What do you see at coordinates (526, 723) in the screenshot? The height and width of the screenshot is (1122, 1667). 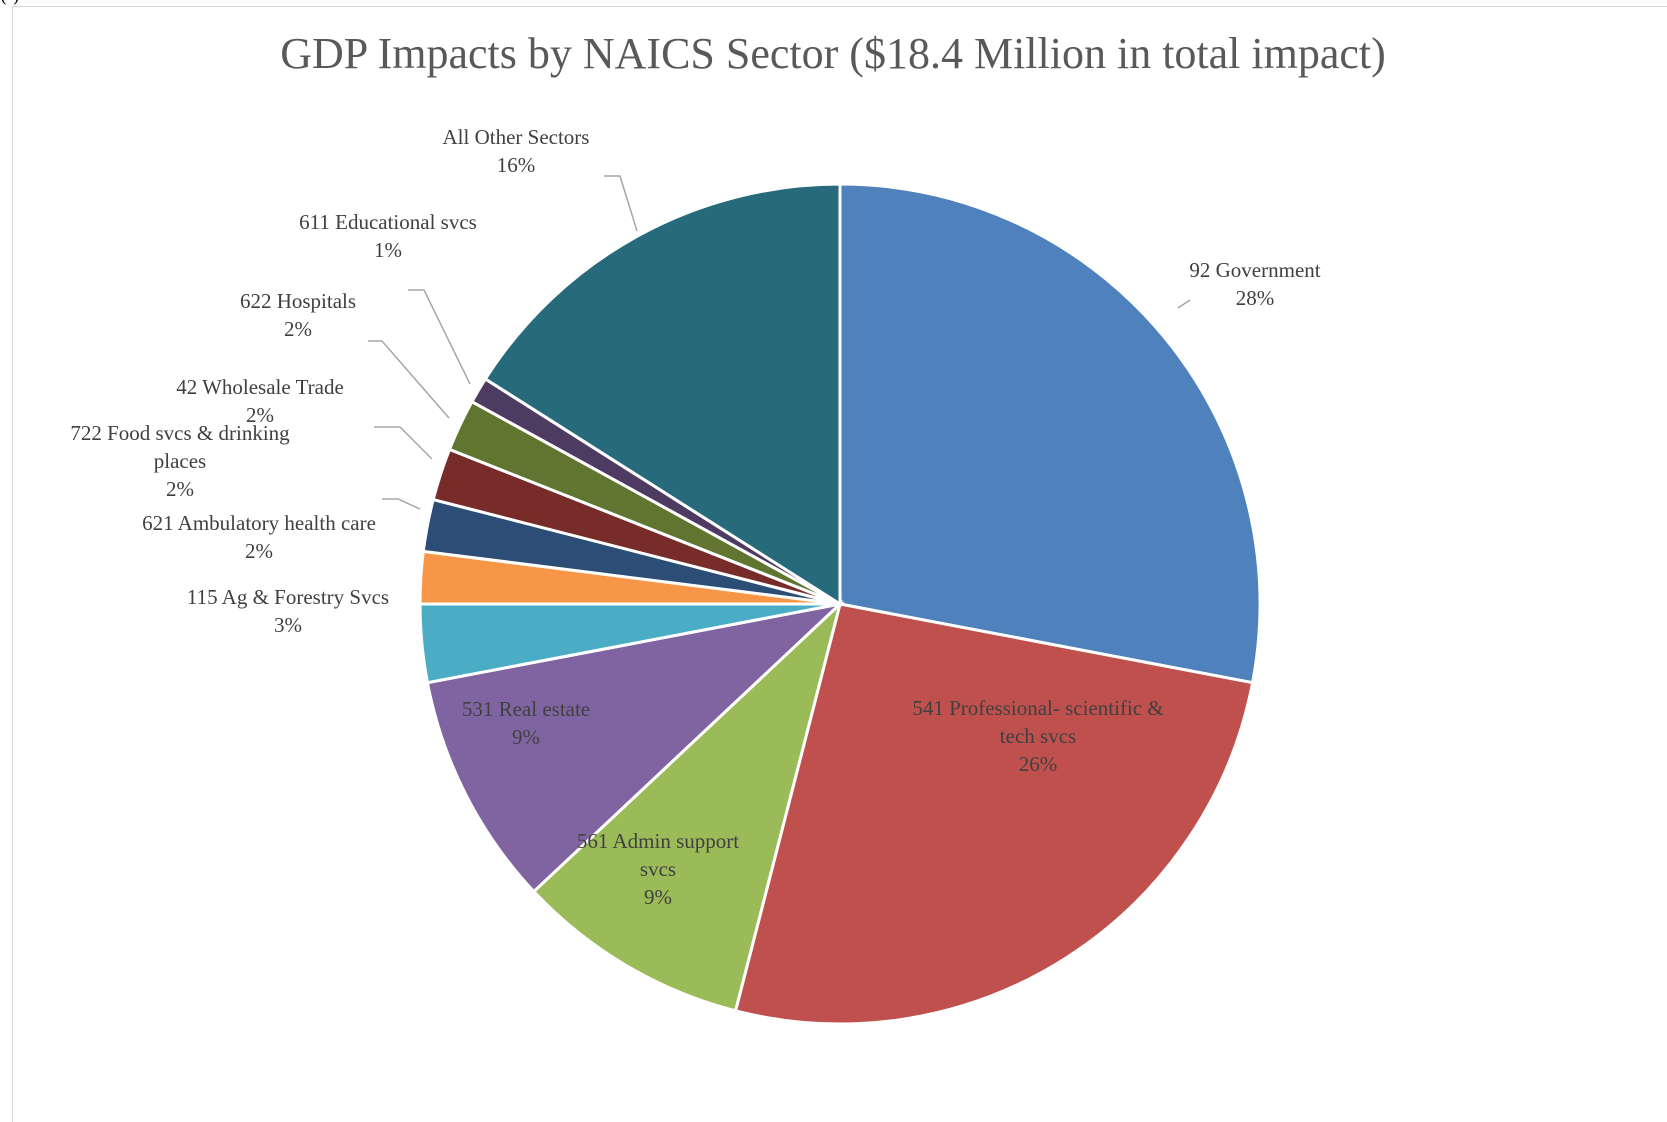 I see `slice-label-3: 531 Real estate 9%` at bounding box center [526, 723].